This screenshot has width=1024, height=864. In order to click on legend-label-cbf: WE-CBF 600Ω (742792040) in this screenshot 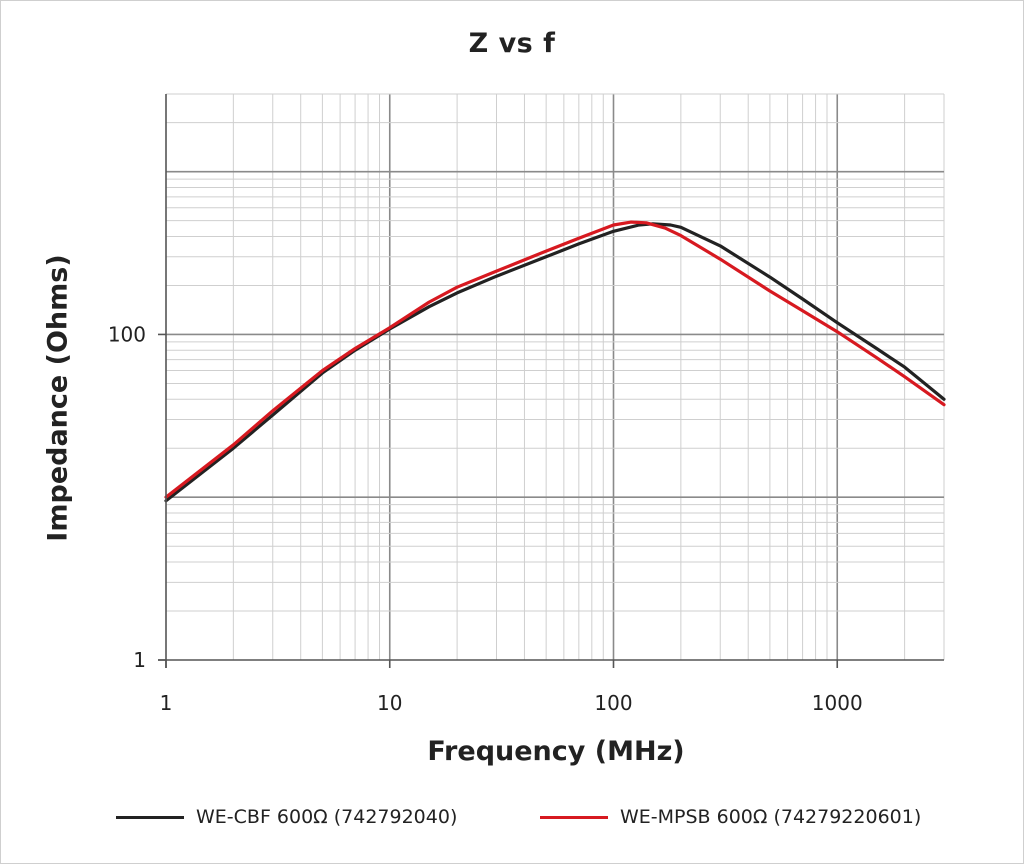, I will do `click(327, 817)`.